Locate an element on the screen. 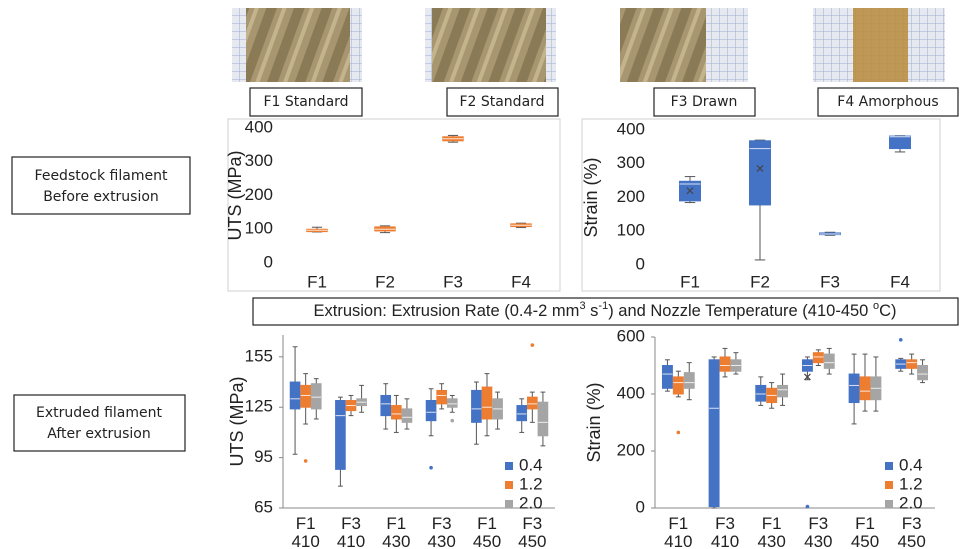 This screenshot has height=549, width=973. y-tick-label: 155 is located at coordinates (259, 355).